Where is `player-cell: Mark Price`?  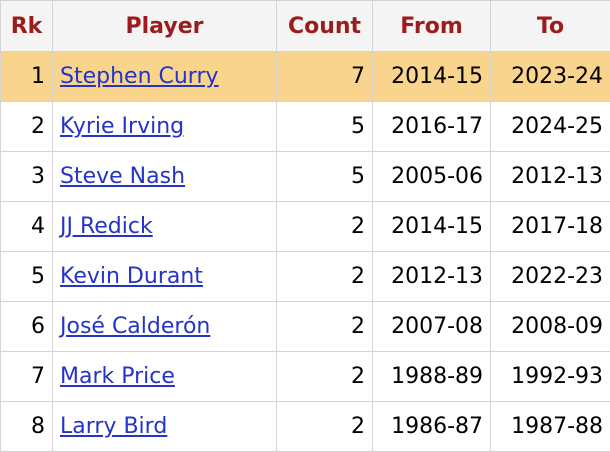 player-cell: Mark Price is located at coordinates (164, 376).